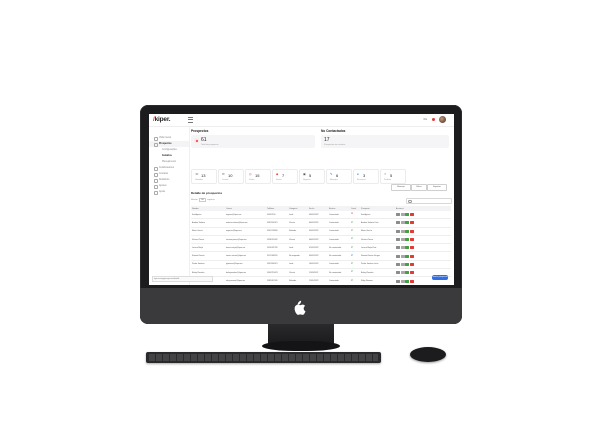 The width and height of the screenshot is (598, 448). I want to click on stat-label: Reuniones, so click(361, 180).